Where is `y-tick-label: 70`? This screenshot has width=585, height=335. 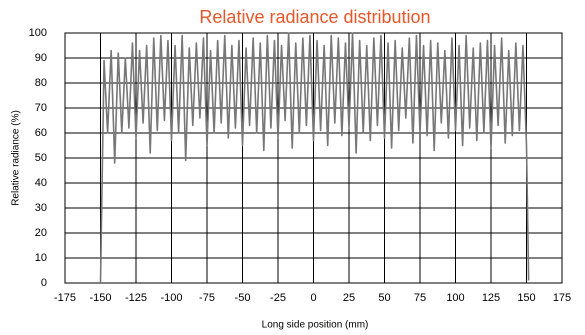
y-tick-label: 70 is located at coordinates (41, 108).